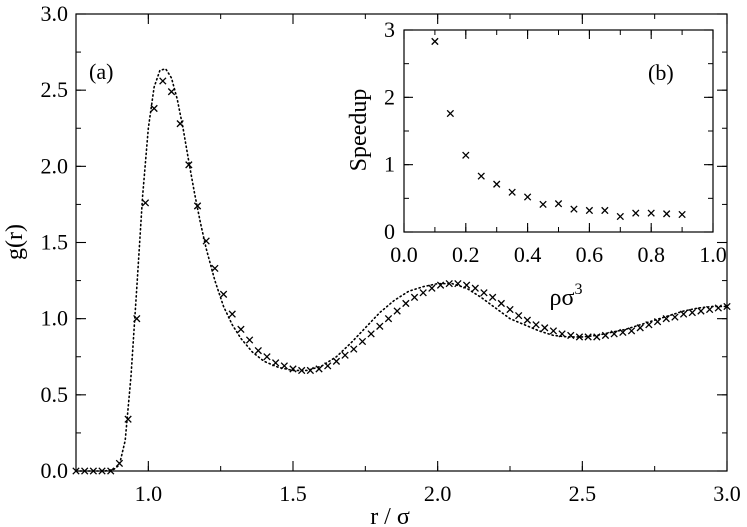  What do you see at coordinates (359, 130) in the screenshot?
I see `inset-y-axis-label: Speedup` at bounding box center [359, 130].